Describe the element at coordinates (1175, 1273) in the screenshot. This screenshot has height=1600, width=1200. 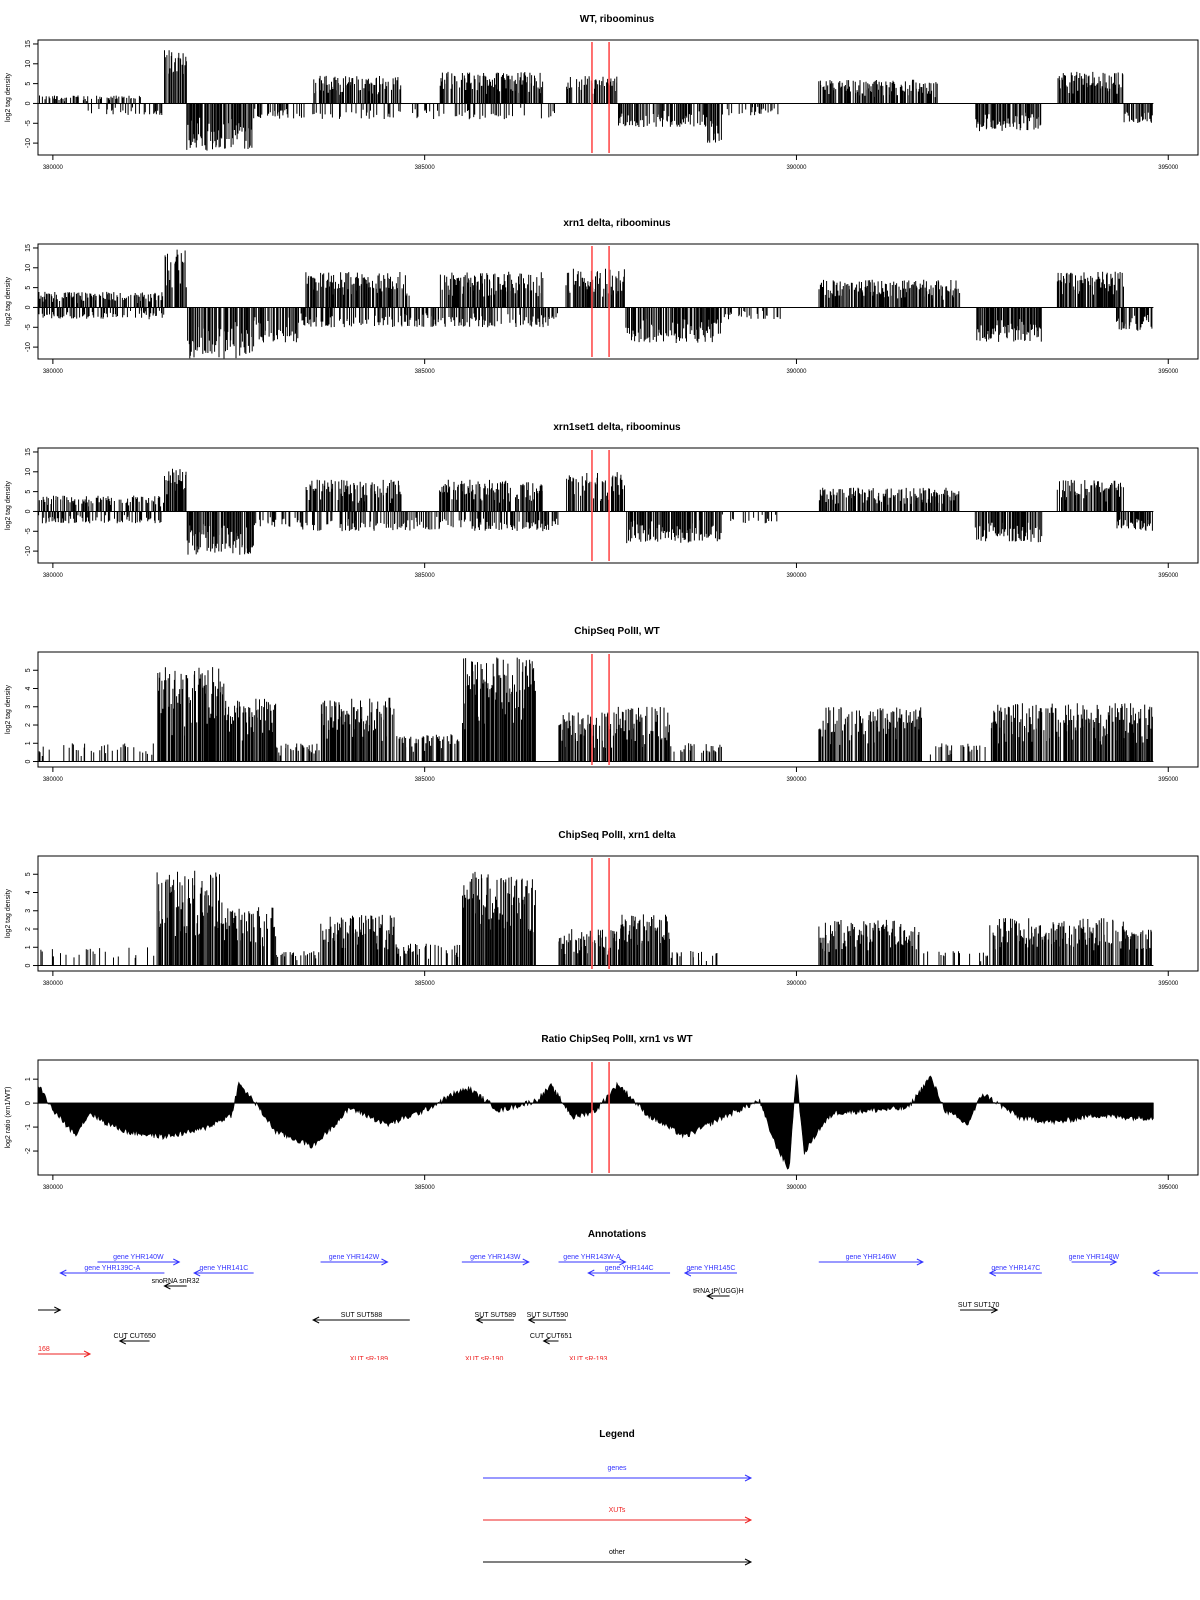
I see `annotation-feature: gene Y` at that location.